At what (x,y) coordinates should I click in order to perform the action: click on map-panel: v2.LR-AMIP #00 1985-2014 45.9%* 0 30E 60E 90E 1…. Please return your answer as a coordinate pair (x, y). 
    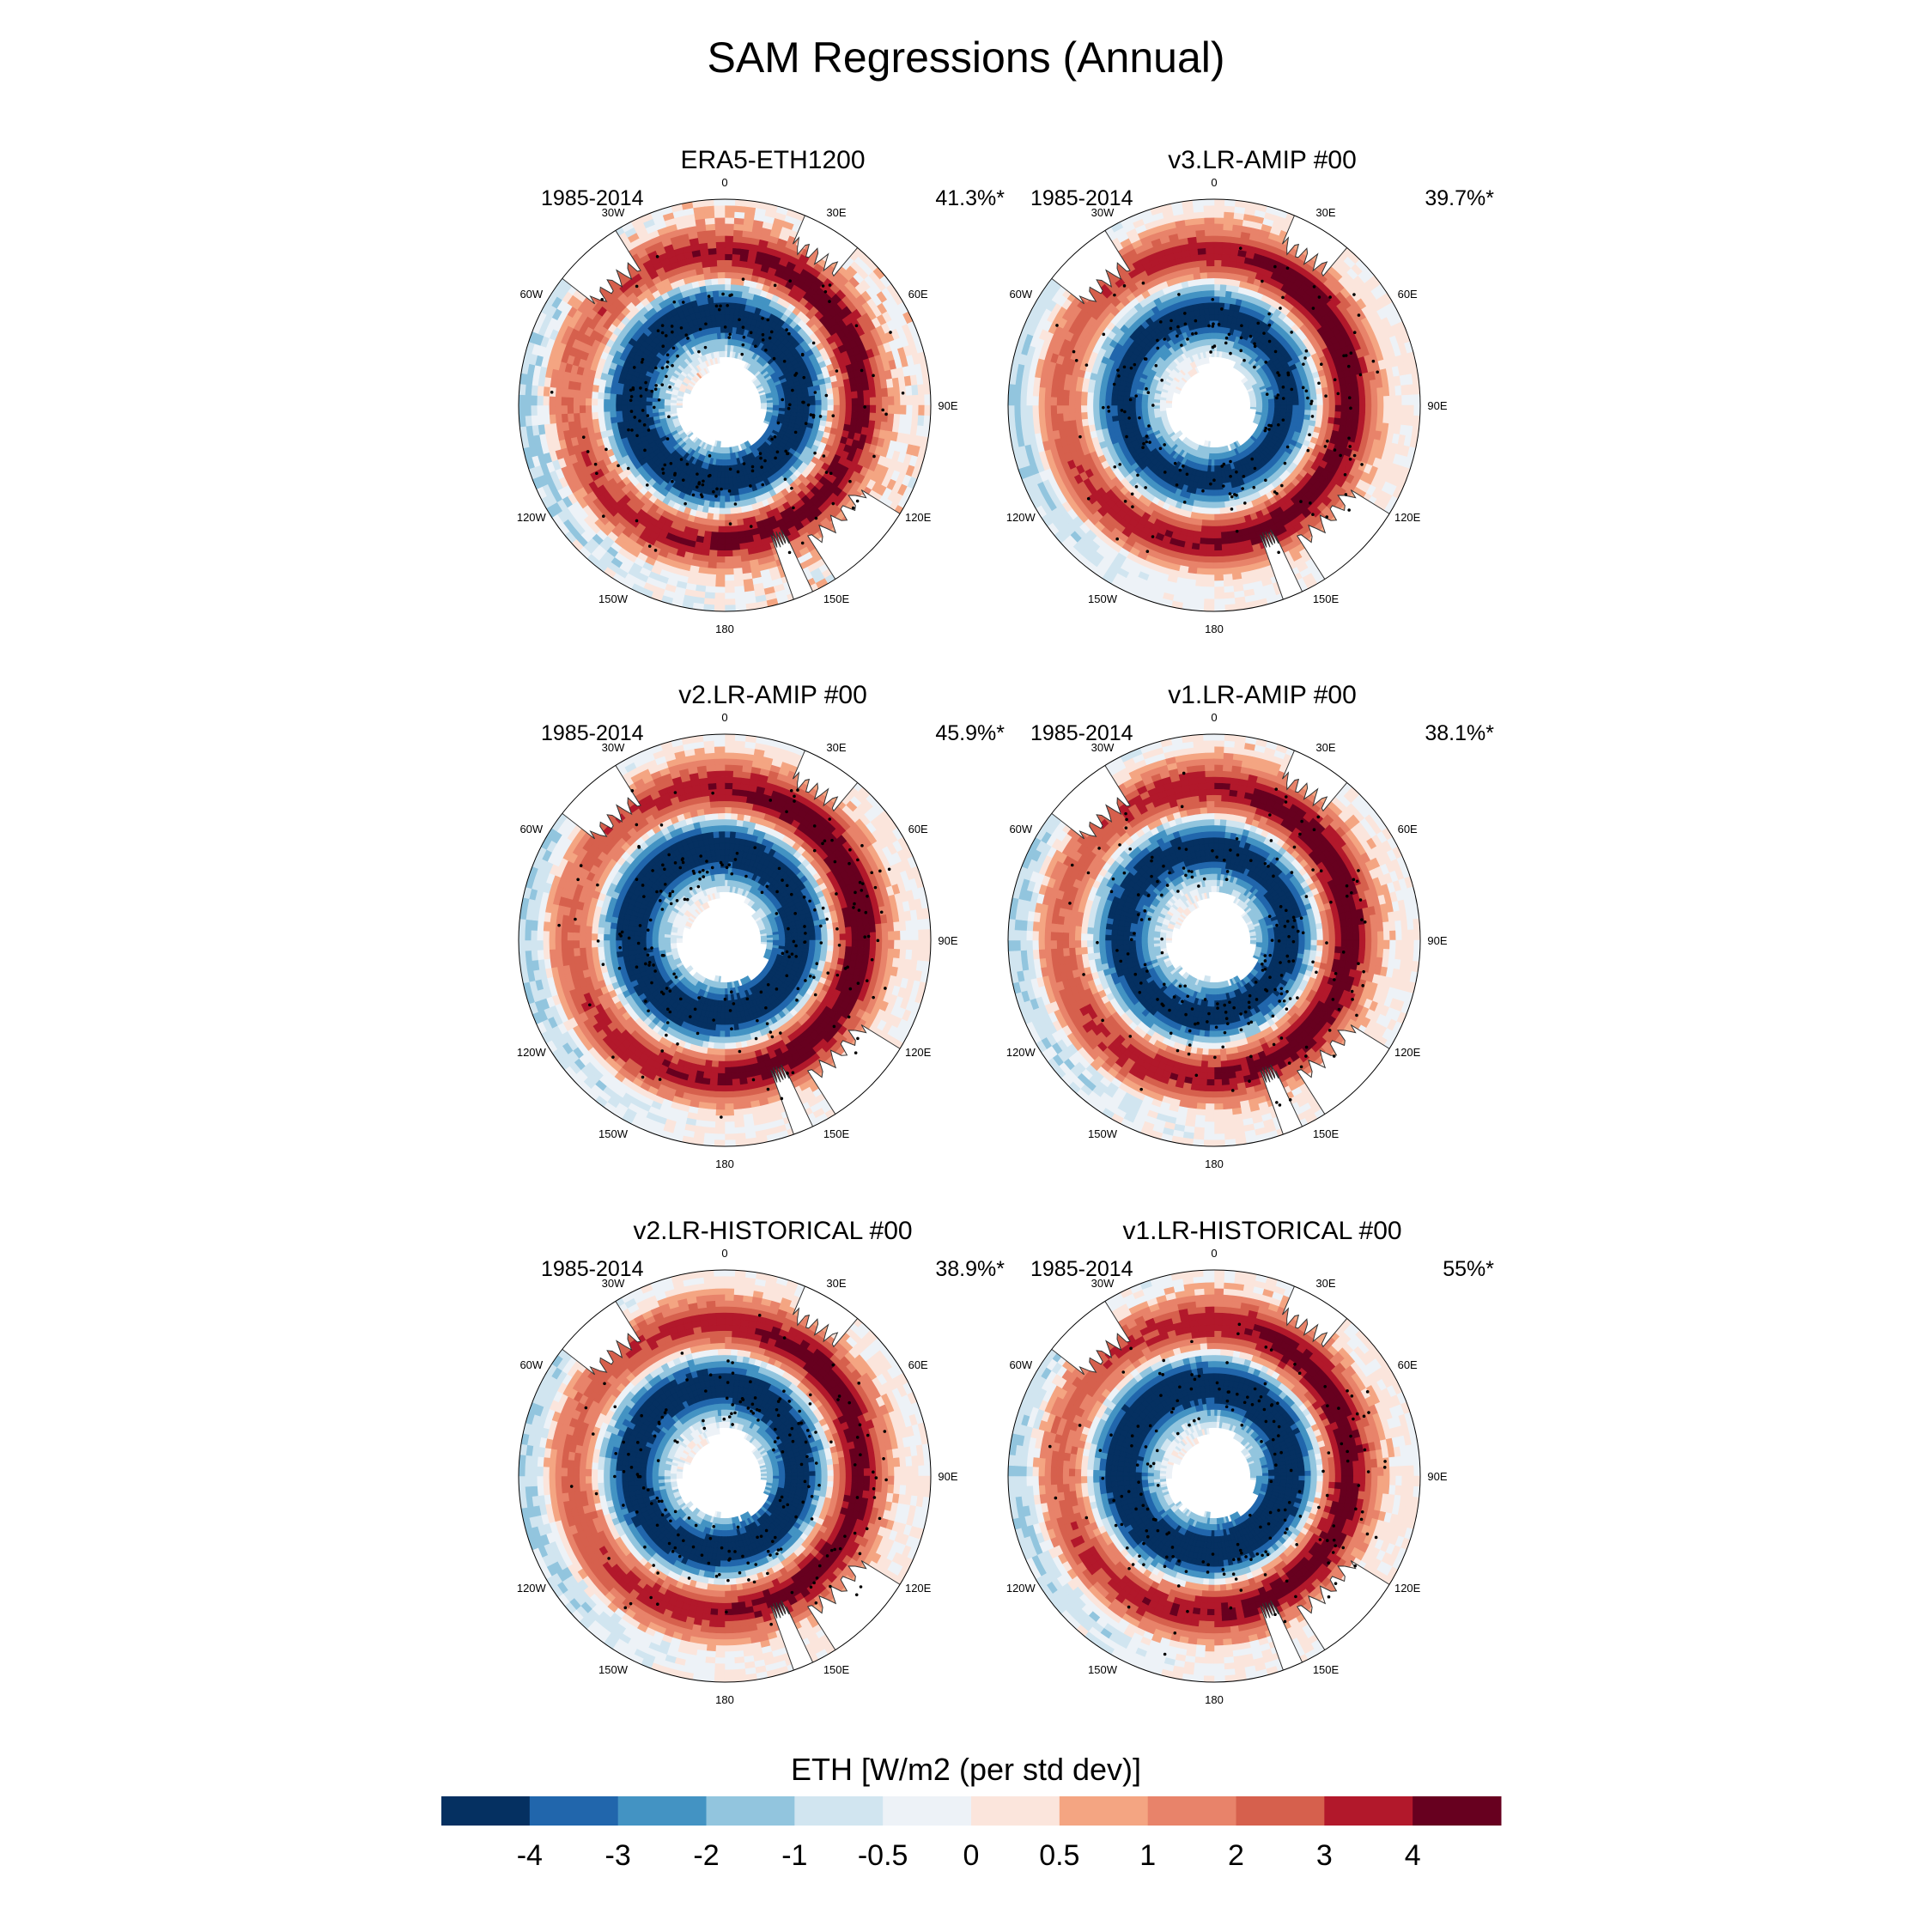
    Looking at the image, I should click on (772, 947).